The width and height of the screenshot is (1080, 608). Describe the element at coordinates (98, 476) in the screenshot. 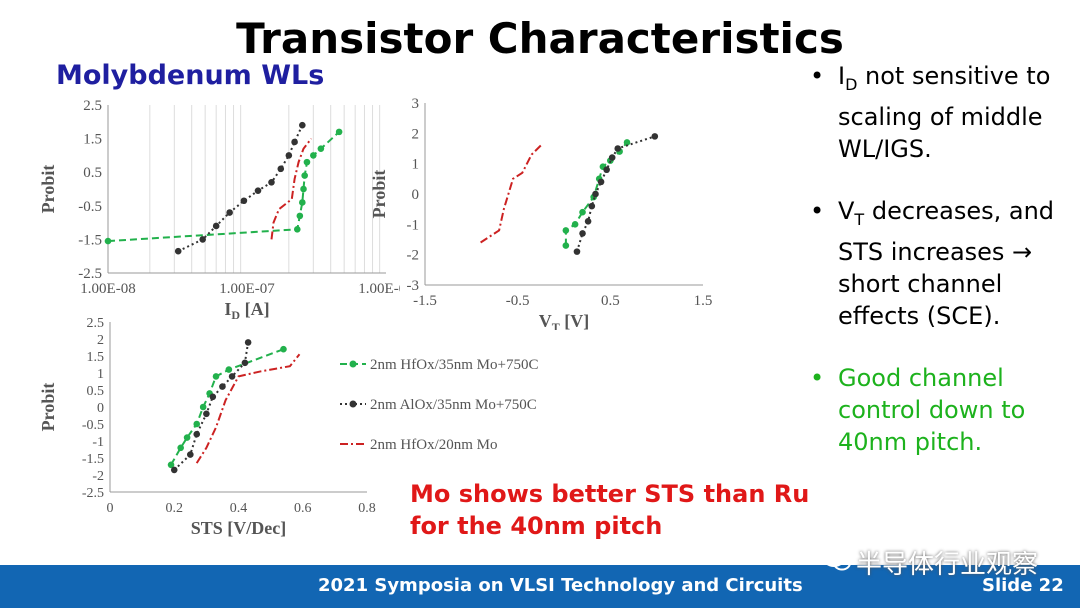

I see `y-tick-label: -2` at that location.